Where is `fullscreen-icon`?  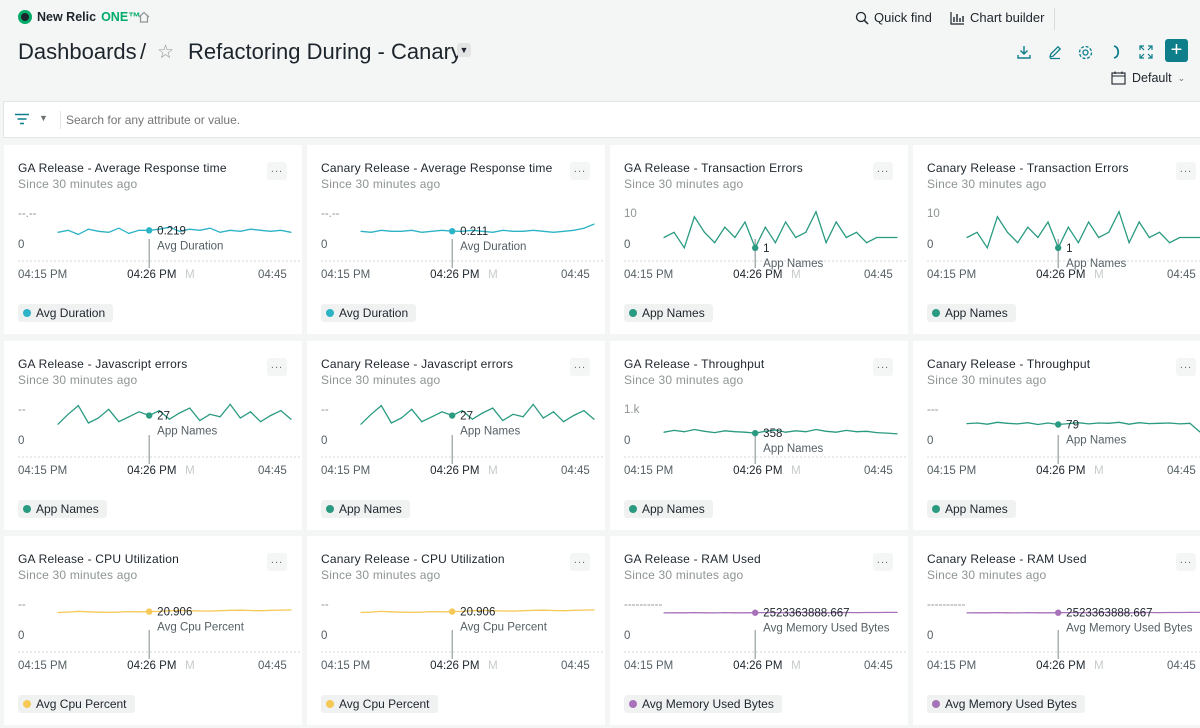 fullscreen-icon is located at coordinates (1146, 52).